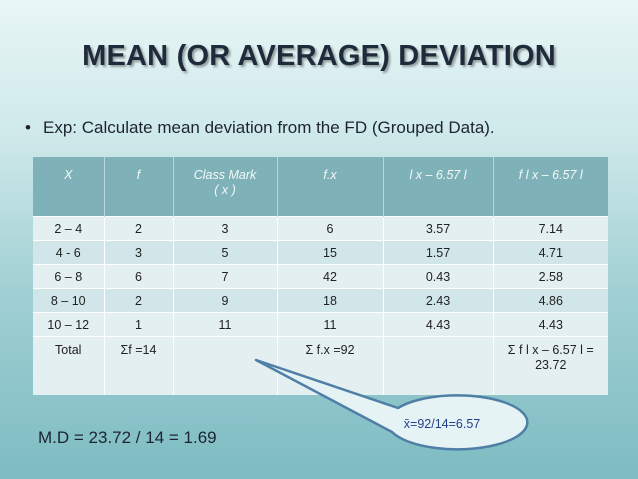  I want to click on header-f-abs-deviation: f l x – 6.57 l, so click(550, 187).